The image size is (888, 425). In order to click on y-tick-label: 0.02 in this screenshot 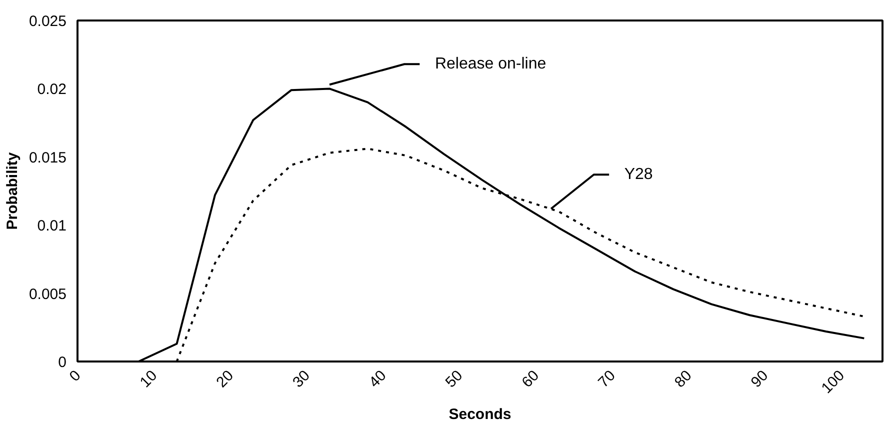, I will do `click(52, 89)`.